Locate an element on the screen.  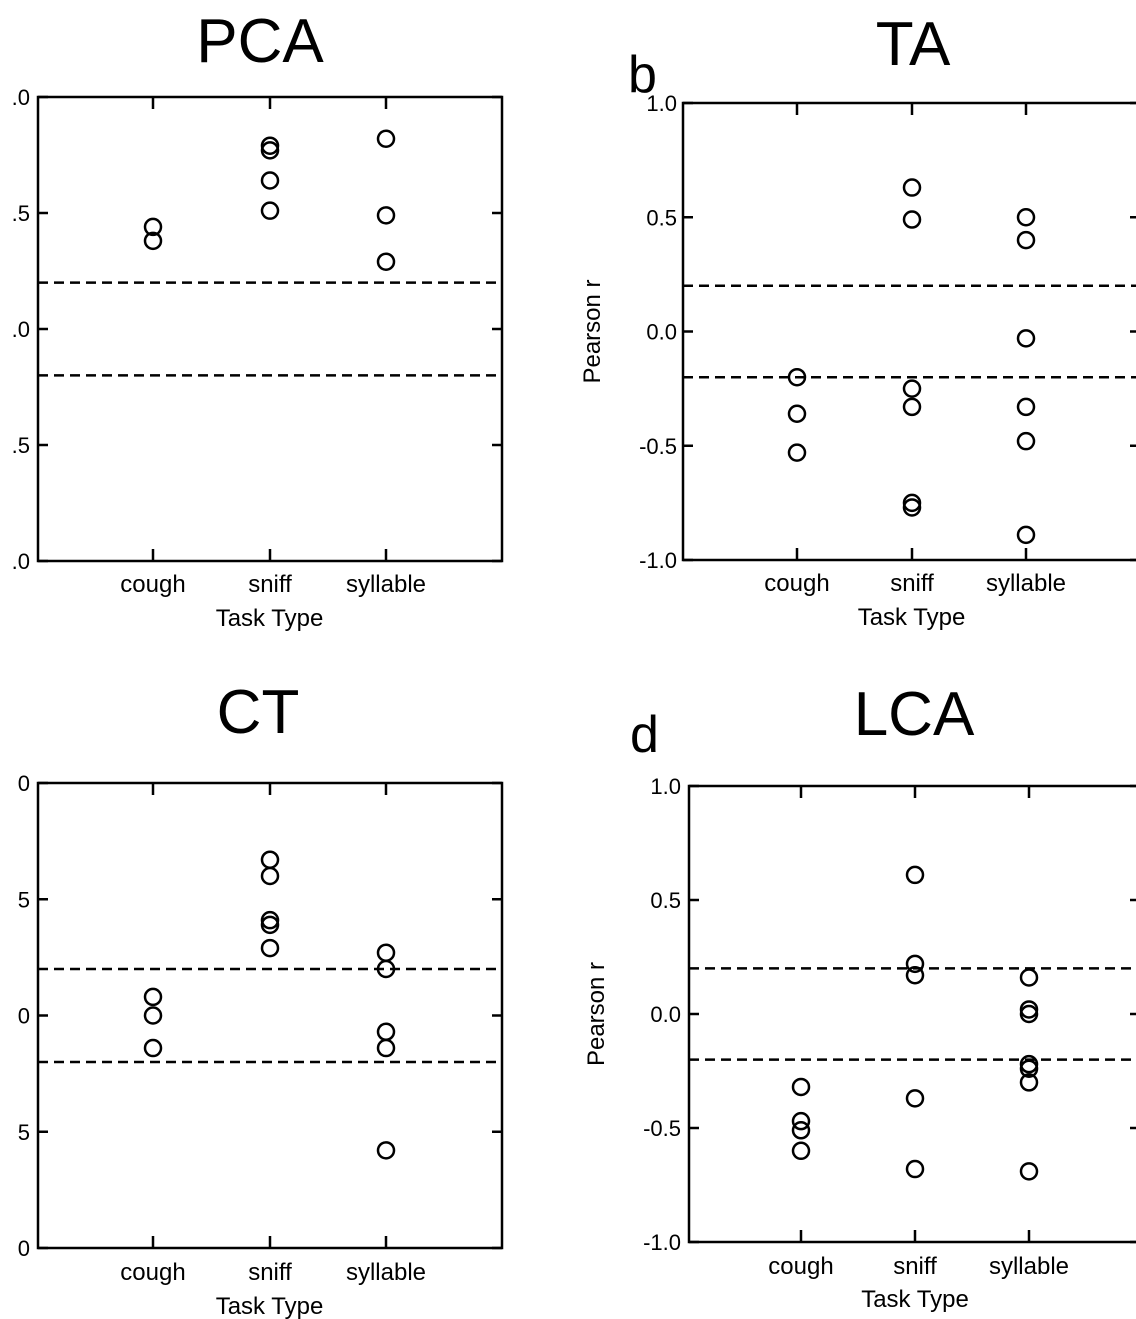
chart-title: CT is located at coordinates (258, 712).